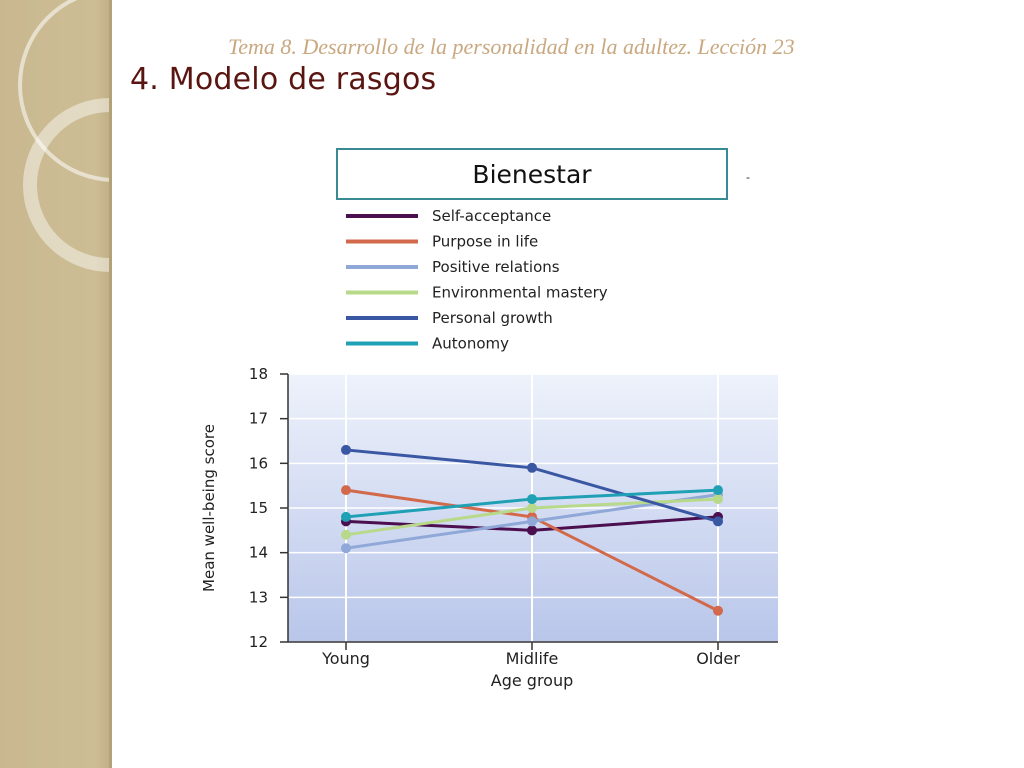 Image resolution: width=1024 pixels, height=768 pixels. Describe the element at coordinates (532, 680) in the screenshot. I see `x-axis-title: Age group` at that location.